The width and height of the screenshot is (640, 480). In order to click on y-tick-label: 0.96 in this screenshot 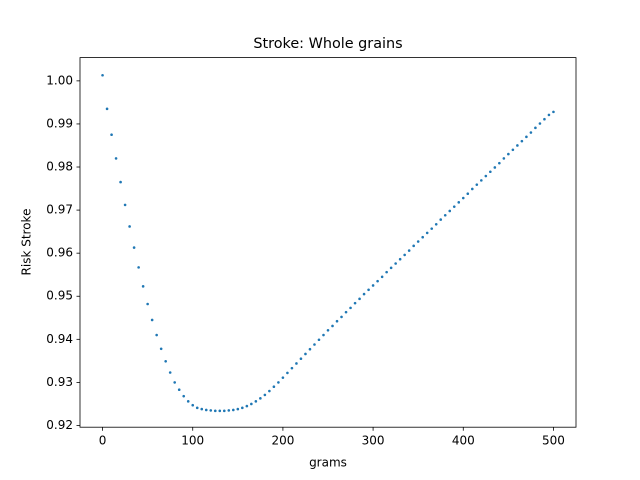, I will do `click(59, 253)`.